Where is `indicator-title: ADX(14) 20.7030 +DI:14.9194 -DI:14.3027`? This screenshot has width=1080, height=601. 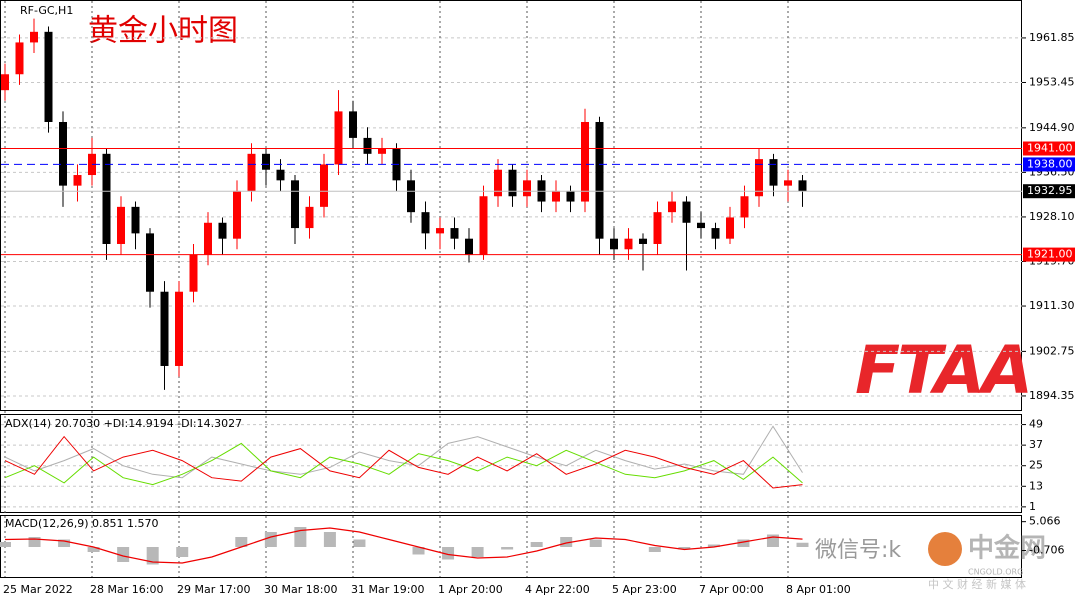 indicator-title: ADX(14) 20.7030 +DI:14.9194 -DI:14.3027 is located at coordinates (123, 423).